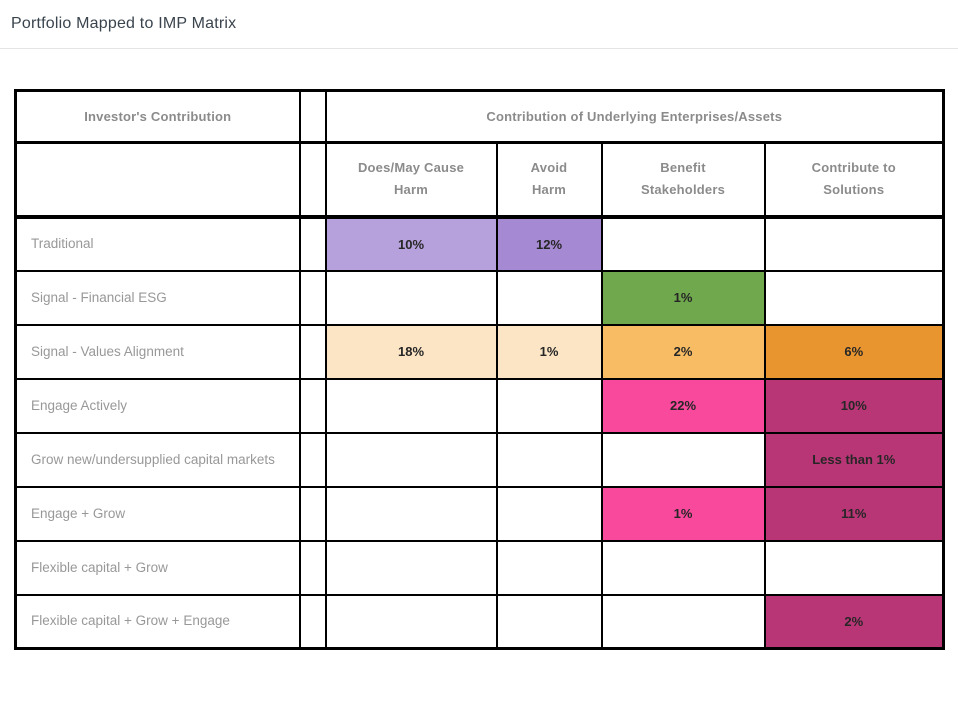  Describe the element at coordinates (157, 243) in the screenshot. I see `row-label: Traditional` at that location.